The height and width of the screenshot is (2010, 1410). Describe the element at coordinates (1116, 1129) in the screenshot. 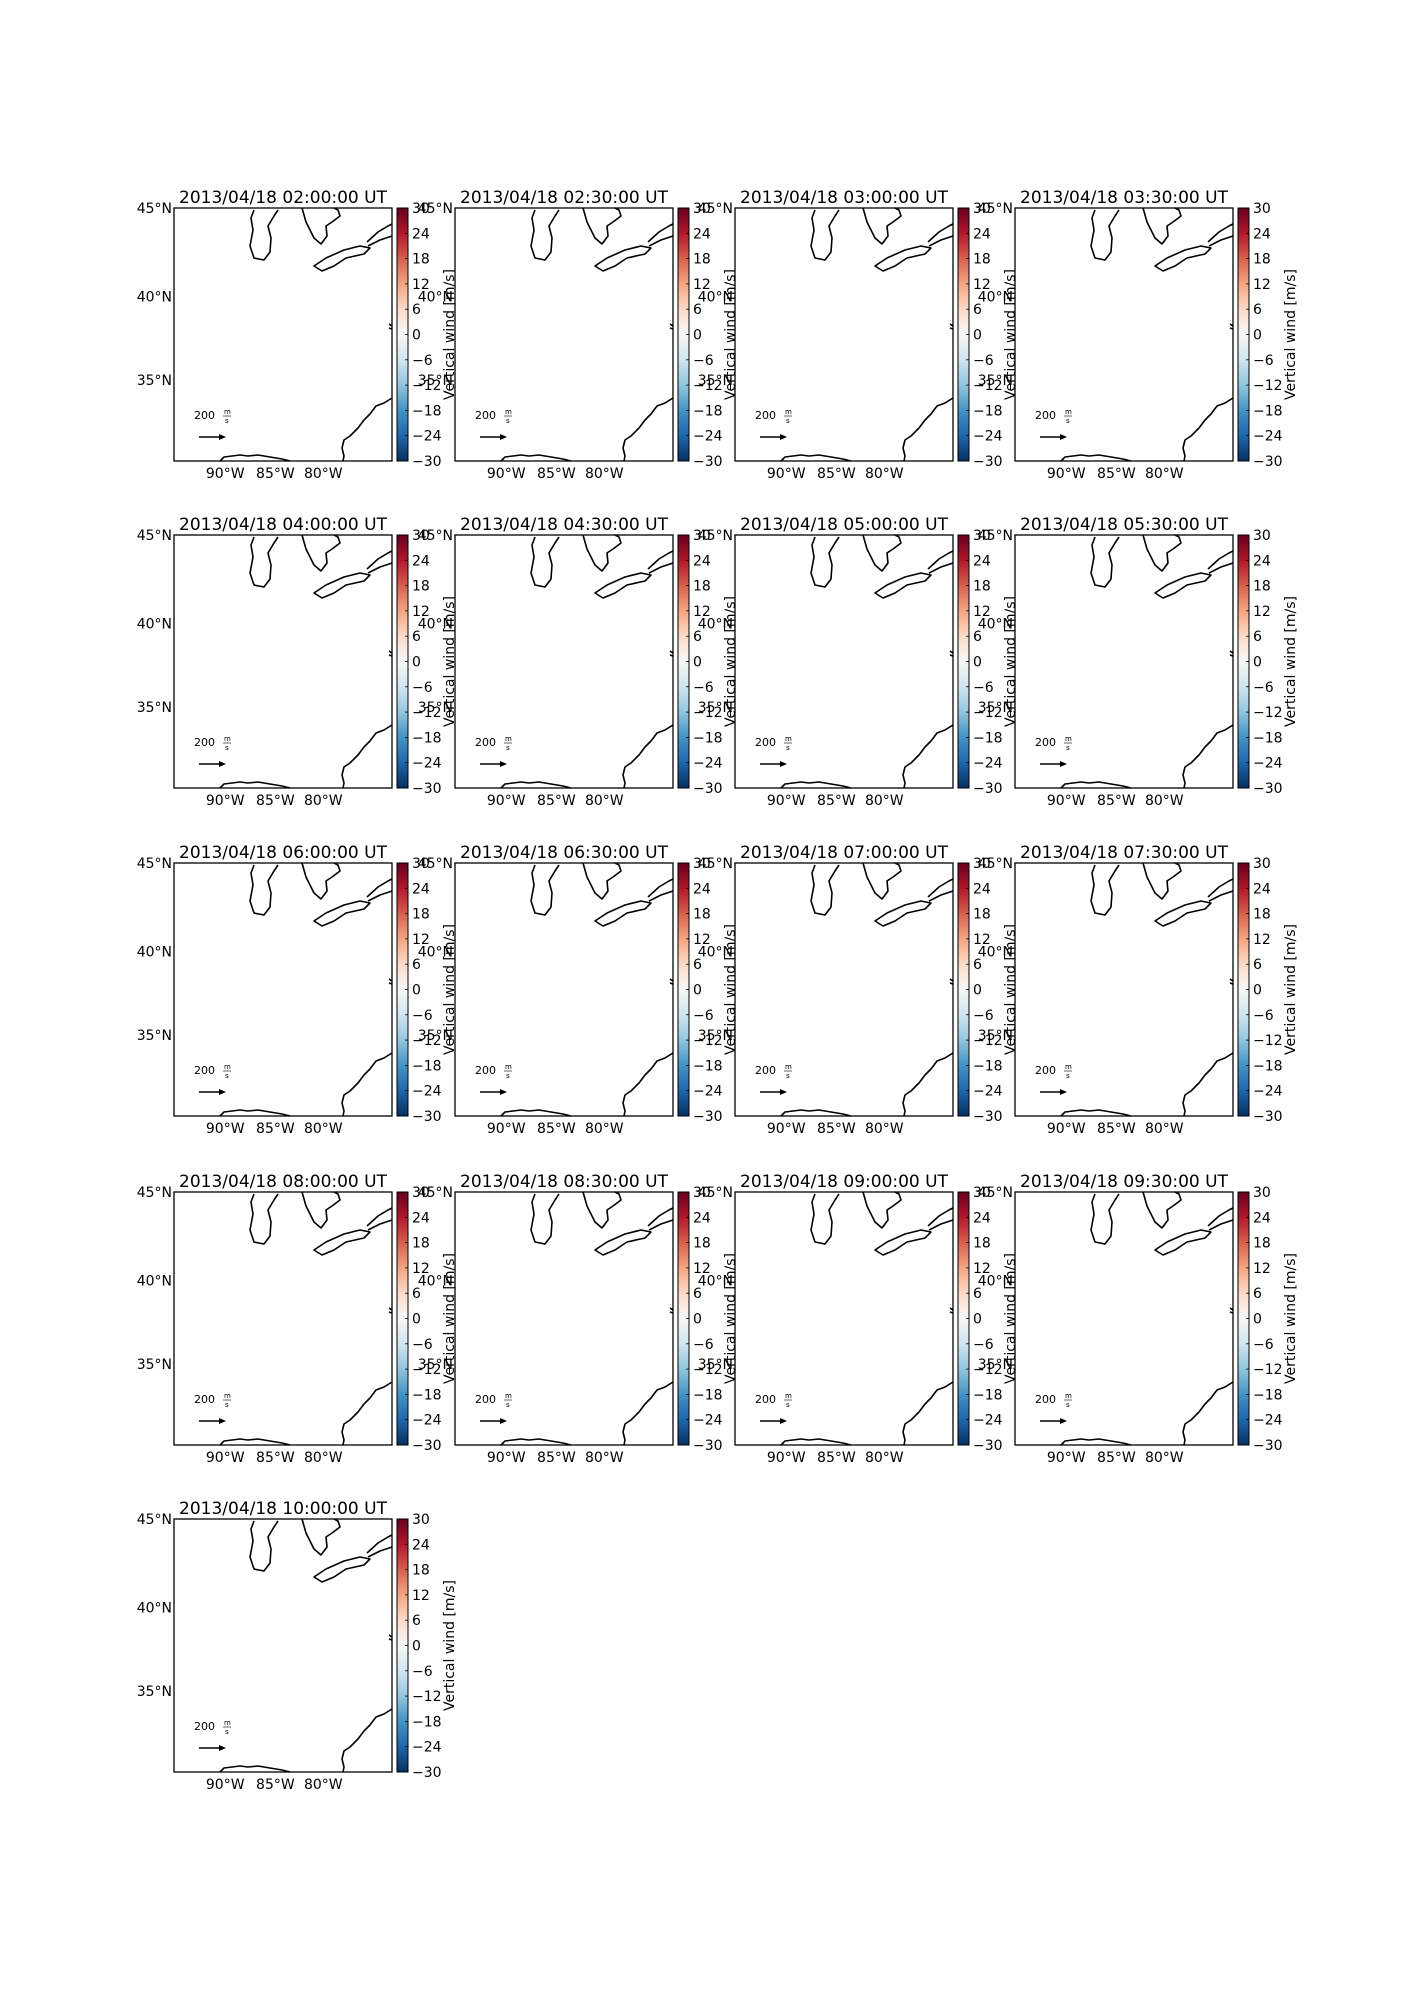

I see `lon-tick-label: 85°W` at that location.